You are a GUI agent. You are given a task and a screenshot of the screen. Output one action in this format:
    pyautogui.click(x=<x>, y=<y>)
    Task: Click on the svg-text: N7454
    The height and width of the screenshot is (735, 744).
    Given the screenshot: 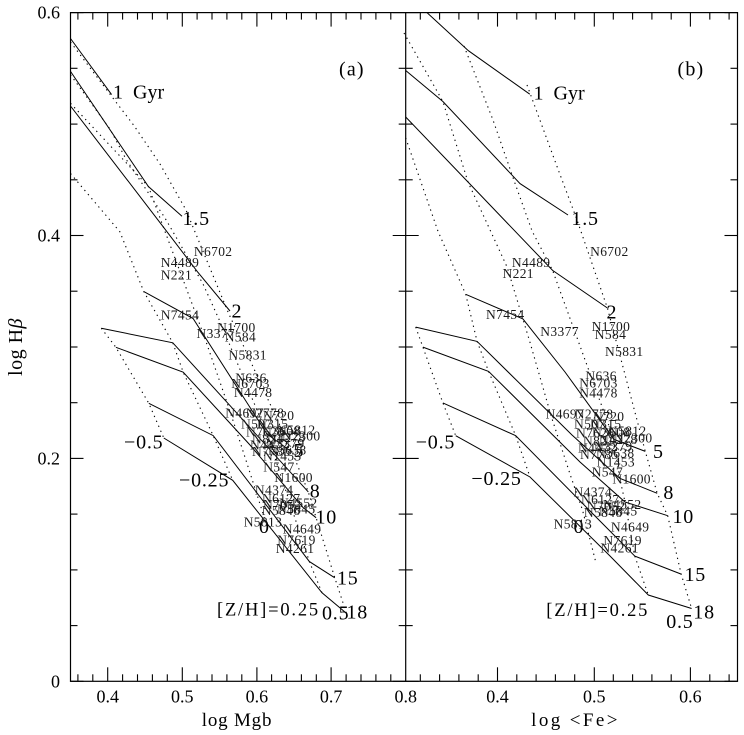 What is the action you would take?
    pyautogui.click(x=505, y=314)
    